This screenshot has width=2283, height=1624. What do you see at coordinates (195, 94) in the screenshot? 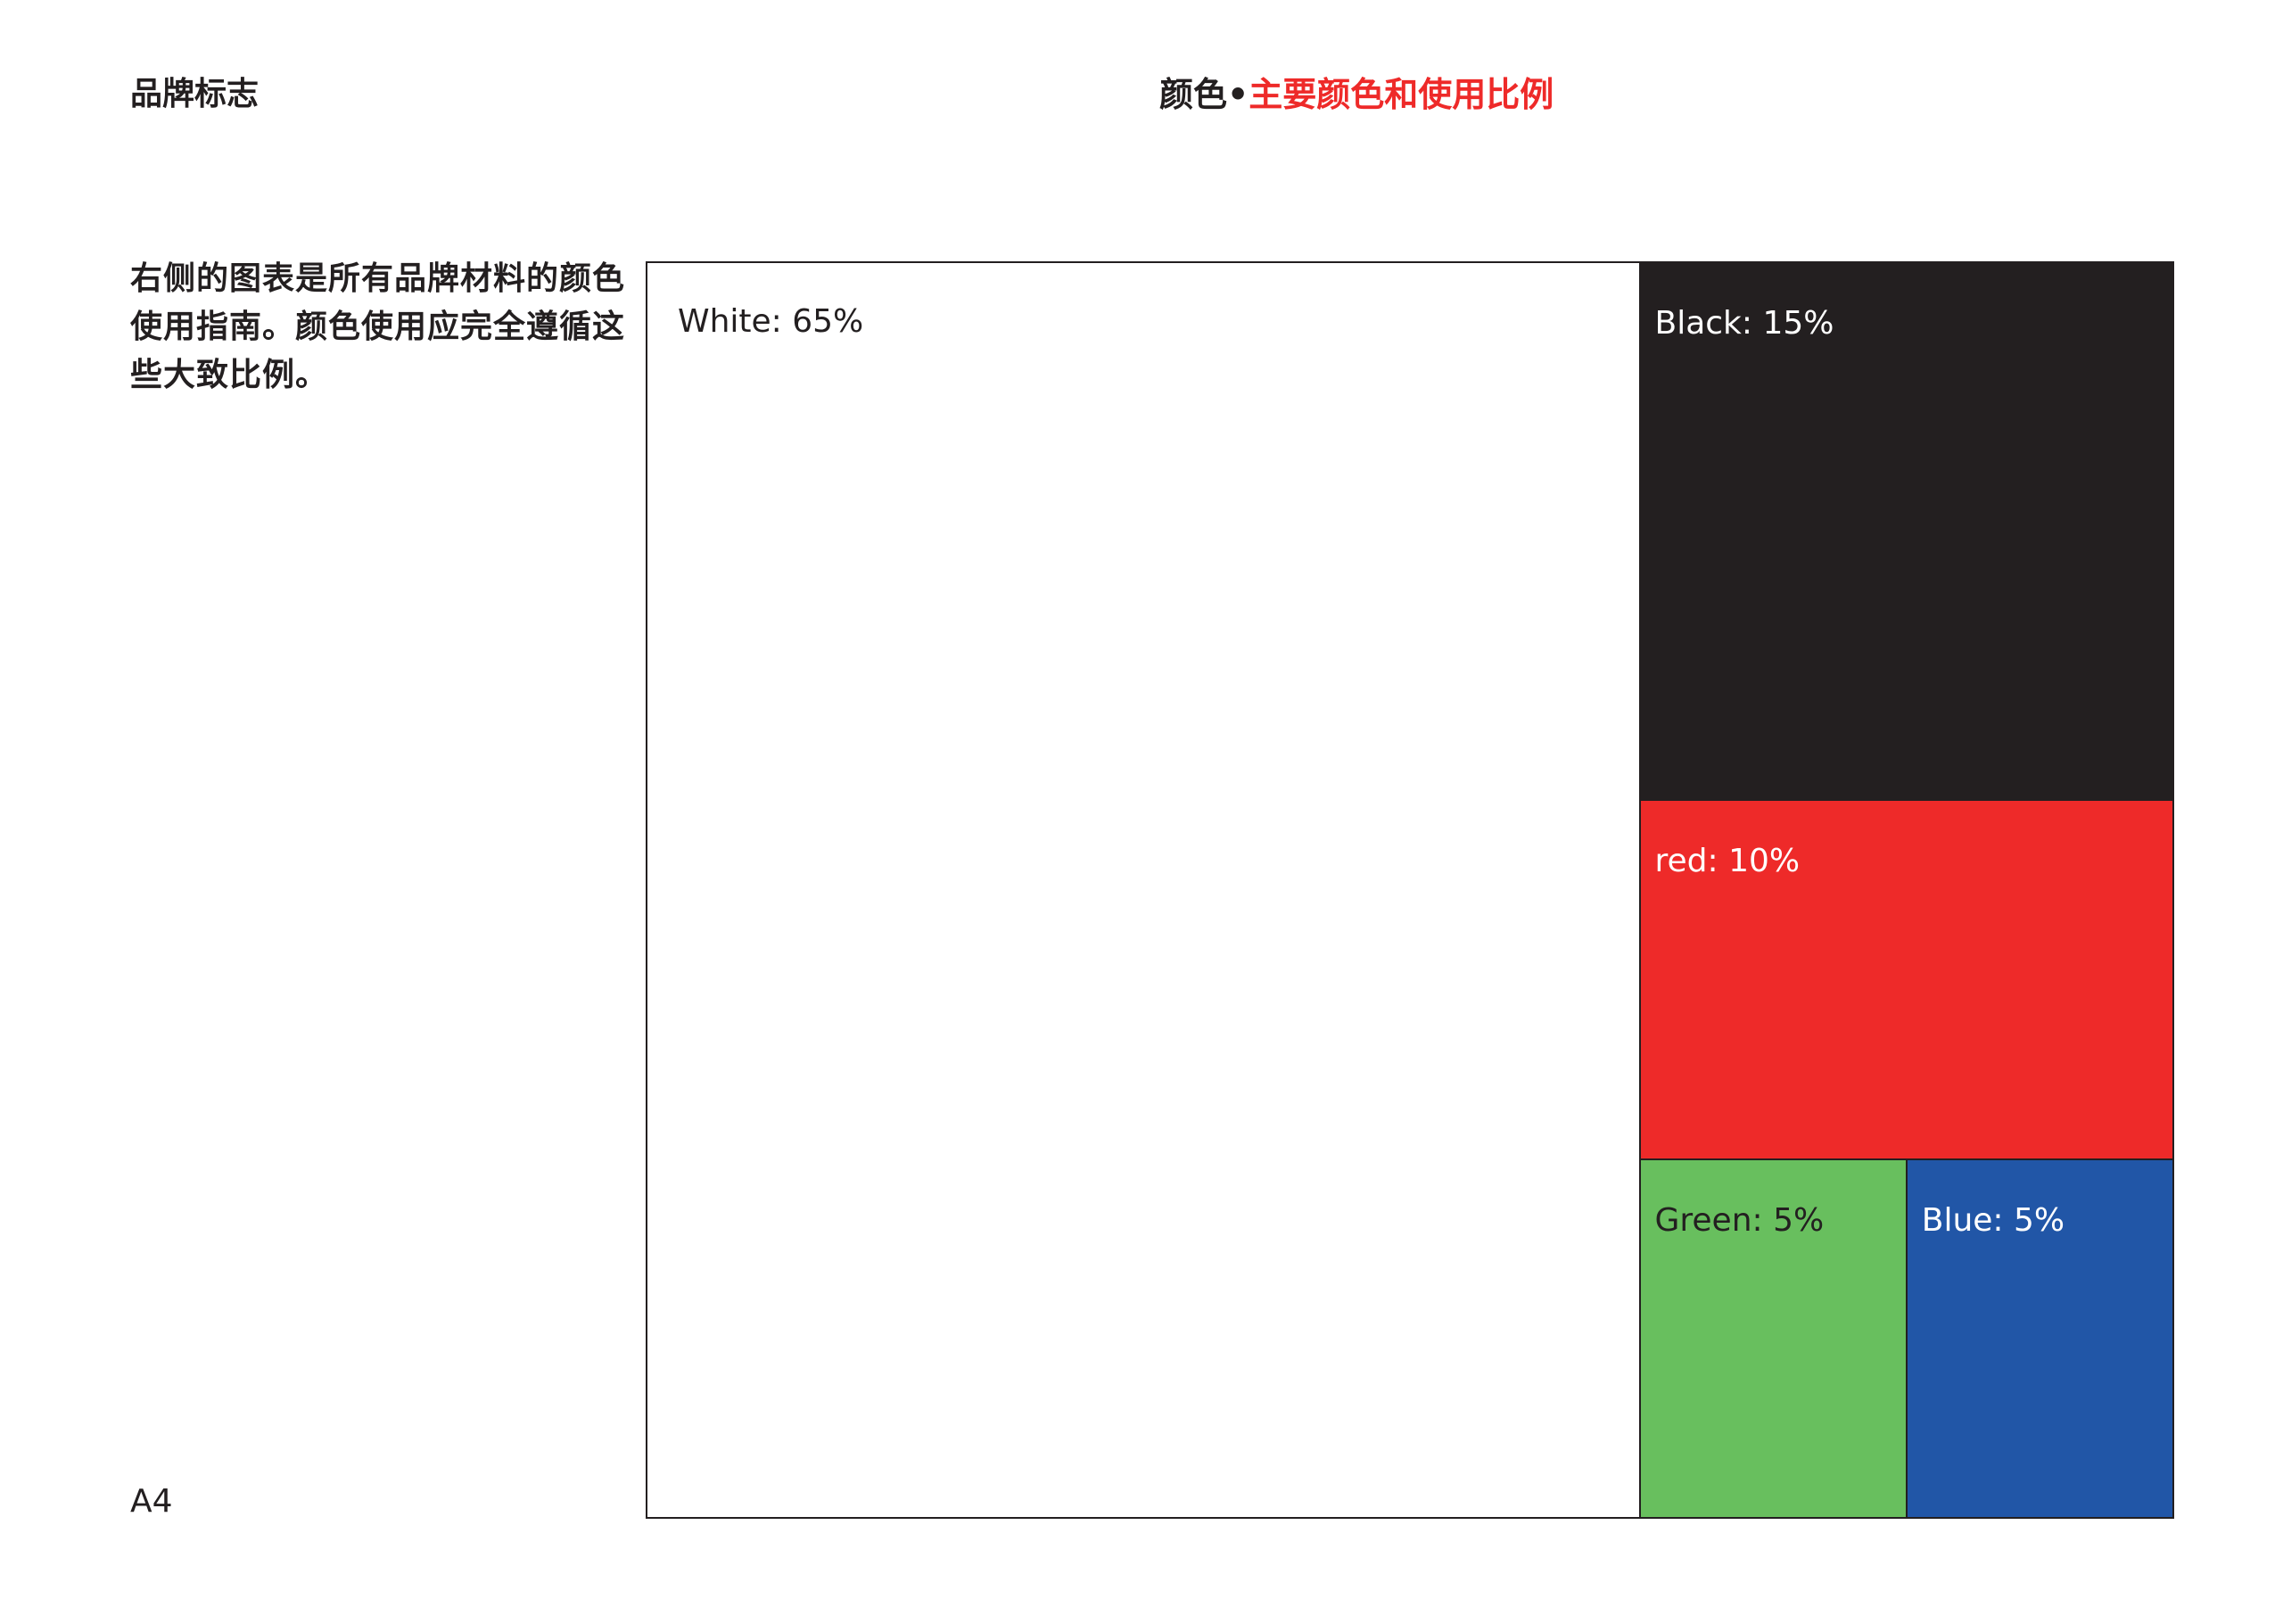
I see `section-label: 品牌标志` at bounding box center [195, 94].